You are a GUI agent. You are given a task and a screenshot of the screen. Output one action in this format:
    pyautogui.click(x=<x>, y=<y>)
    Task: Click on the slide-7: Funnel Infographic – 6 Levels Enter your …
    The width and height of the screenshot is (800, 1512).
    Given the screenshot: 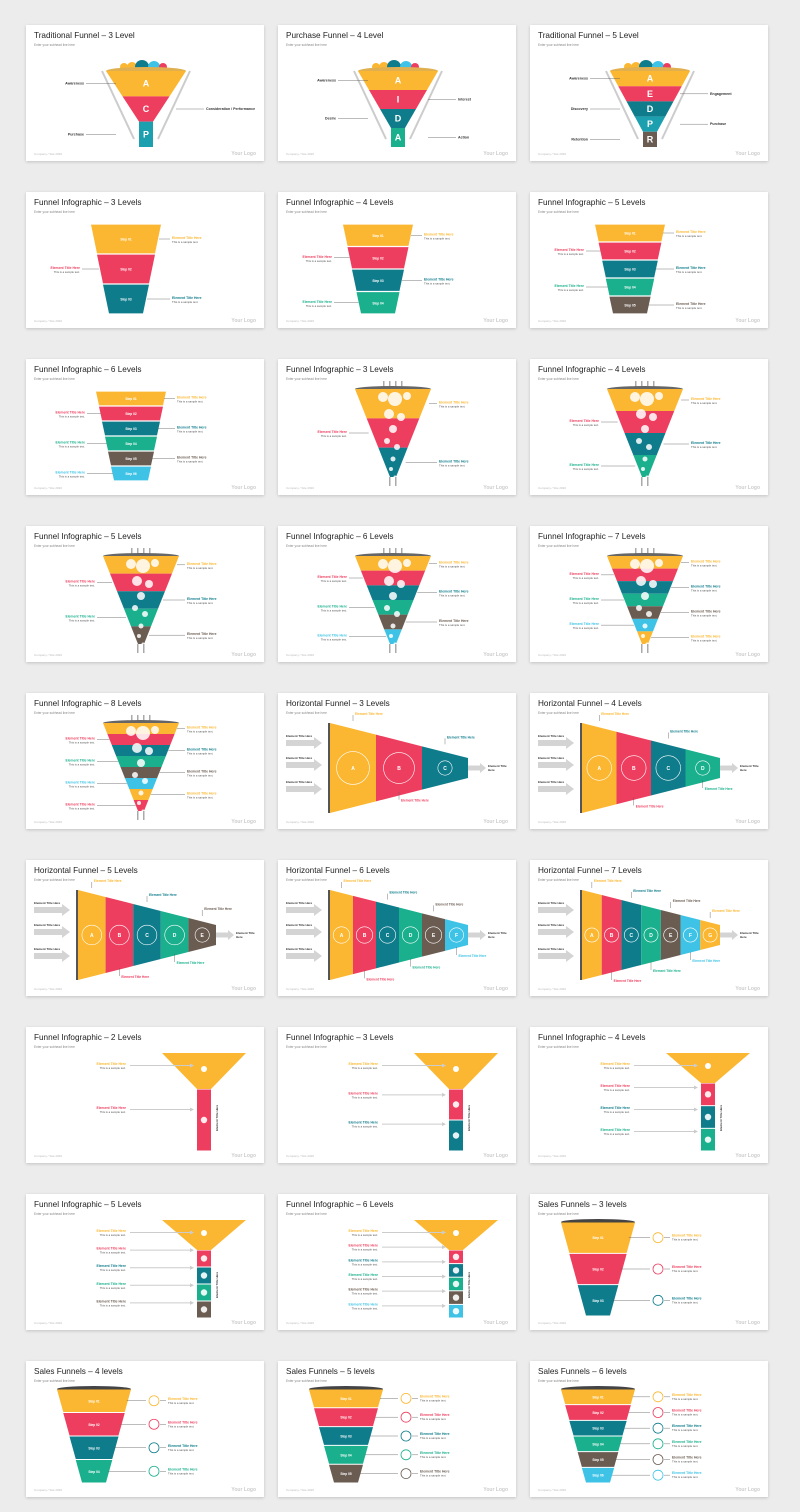 What is the action you would take?
    pyautogui.click(x=145, y=427)
    